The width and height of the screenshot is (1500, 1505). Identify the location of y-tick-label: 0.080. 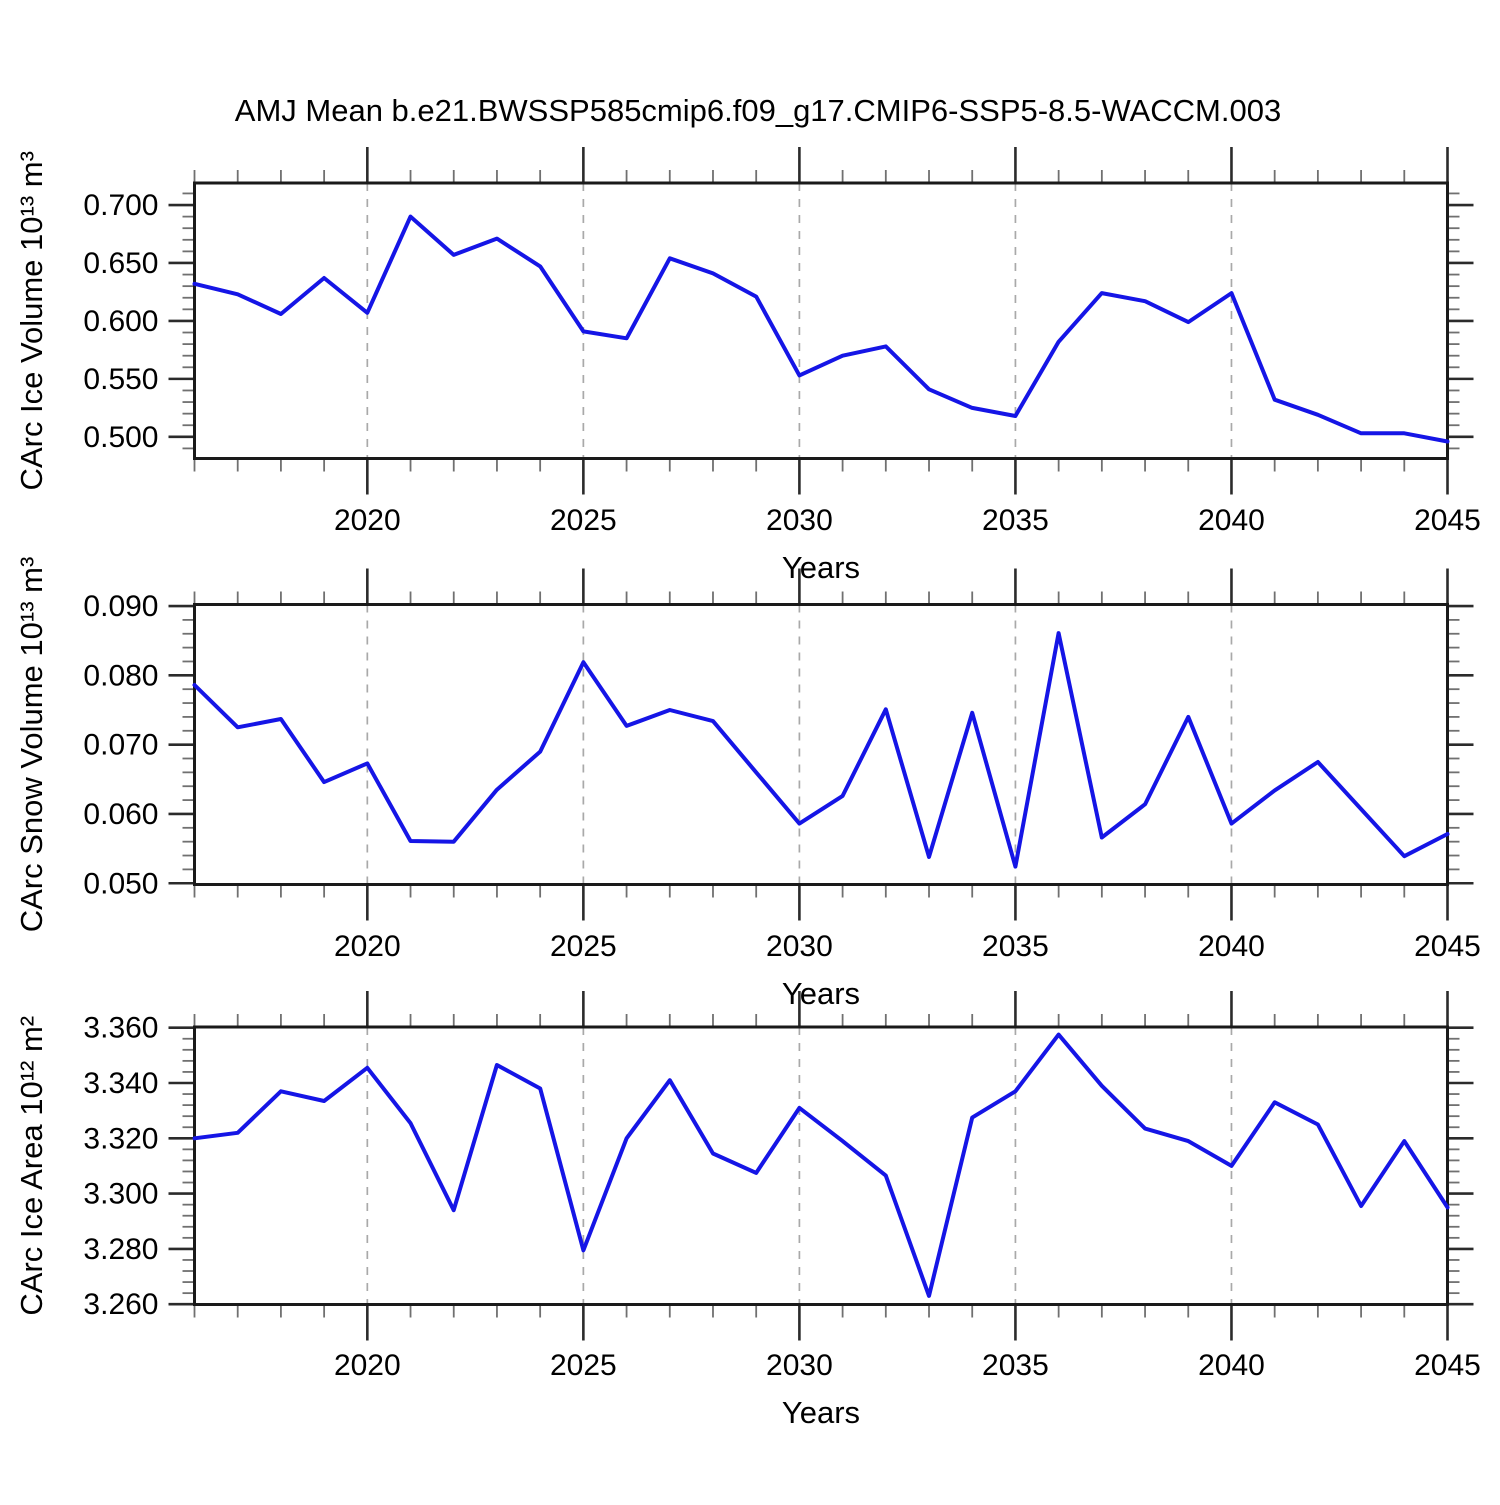
(120, 675).